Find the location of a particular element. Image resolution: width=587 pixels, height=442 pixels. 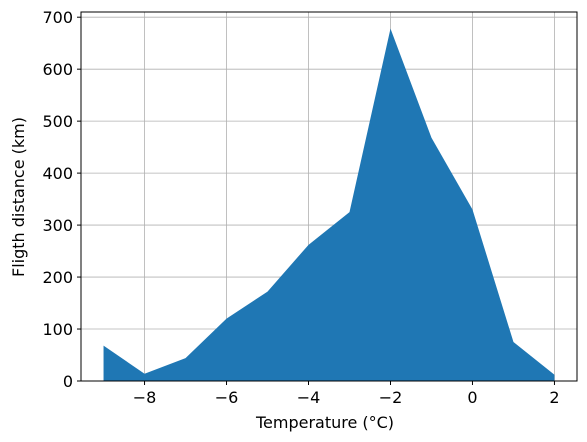

x-tick-label: −6 is located at coordinates (227, 397).